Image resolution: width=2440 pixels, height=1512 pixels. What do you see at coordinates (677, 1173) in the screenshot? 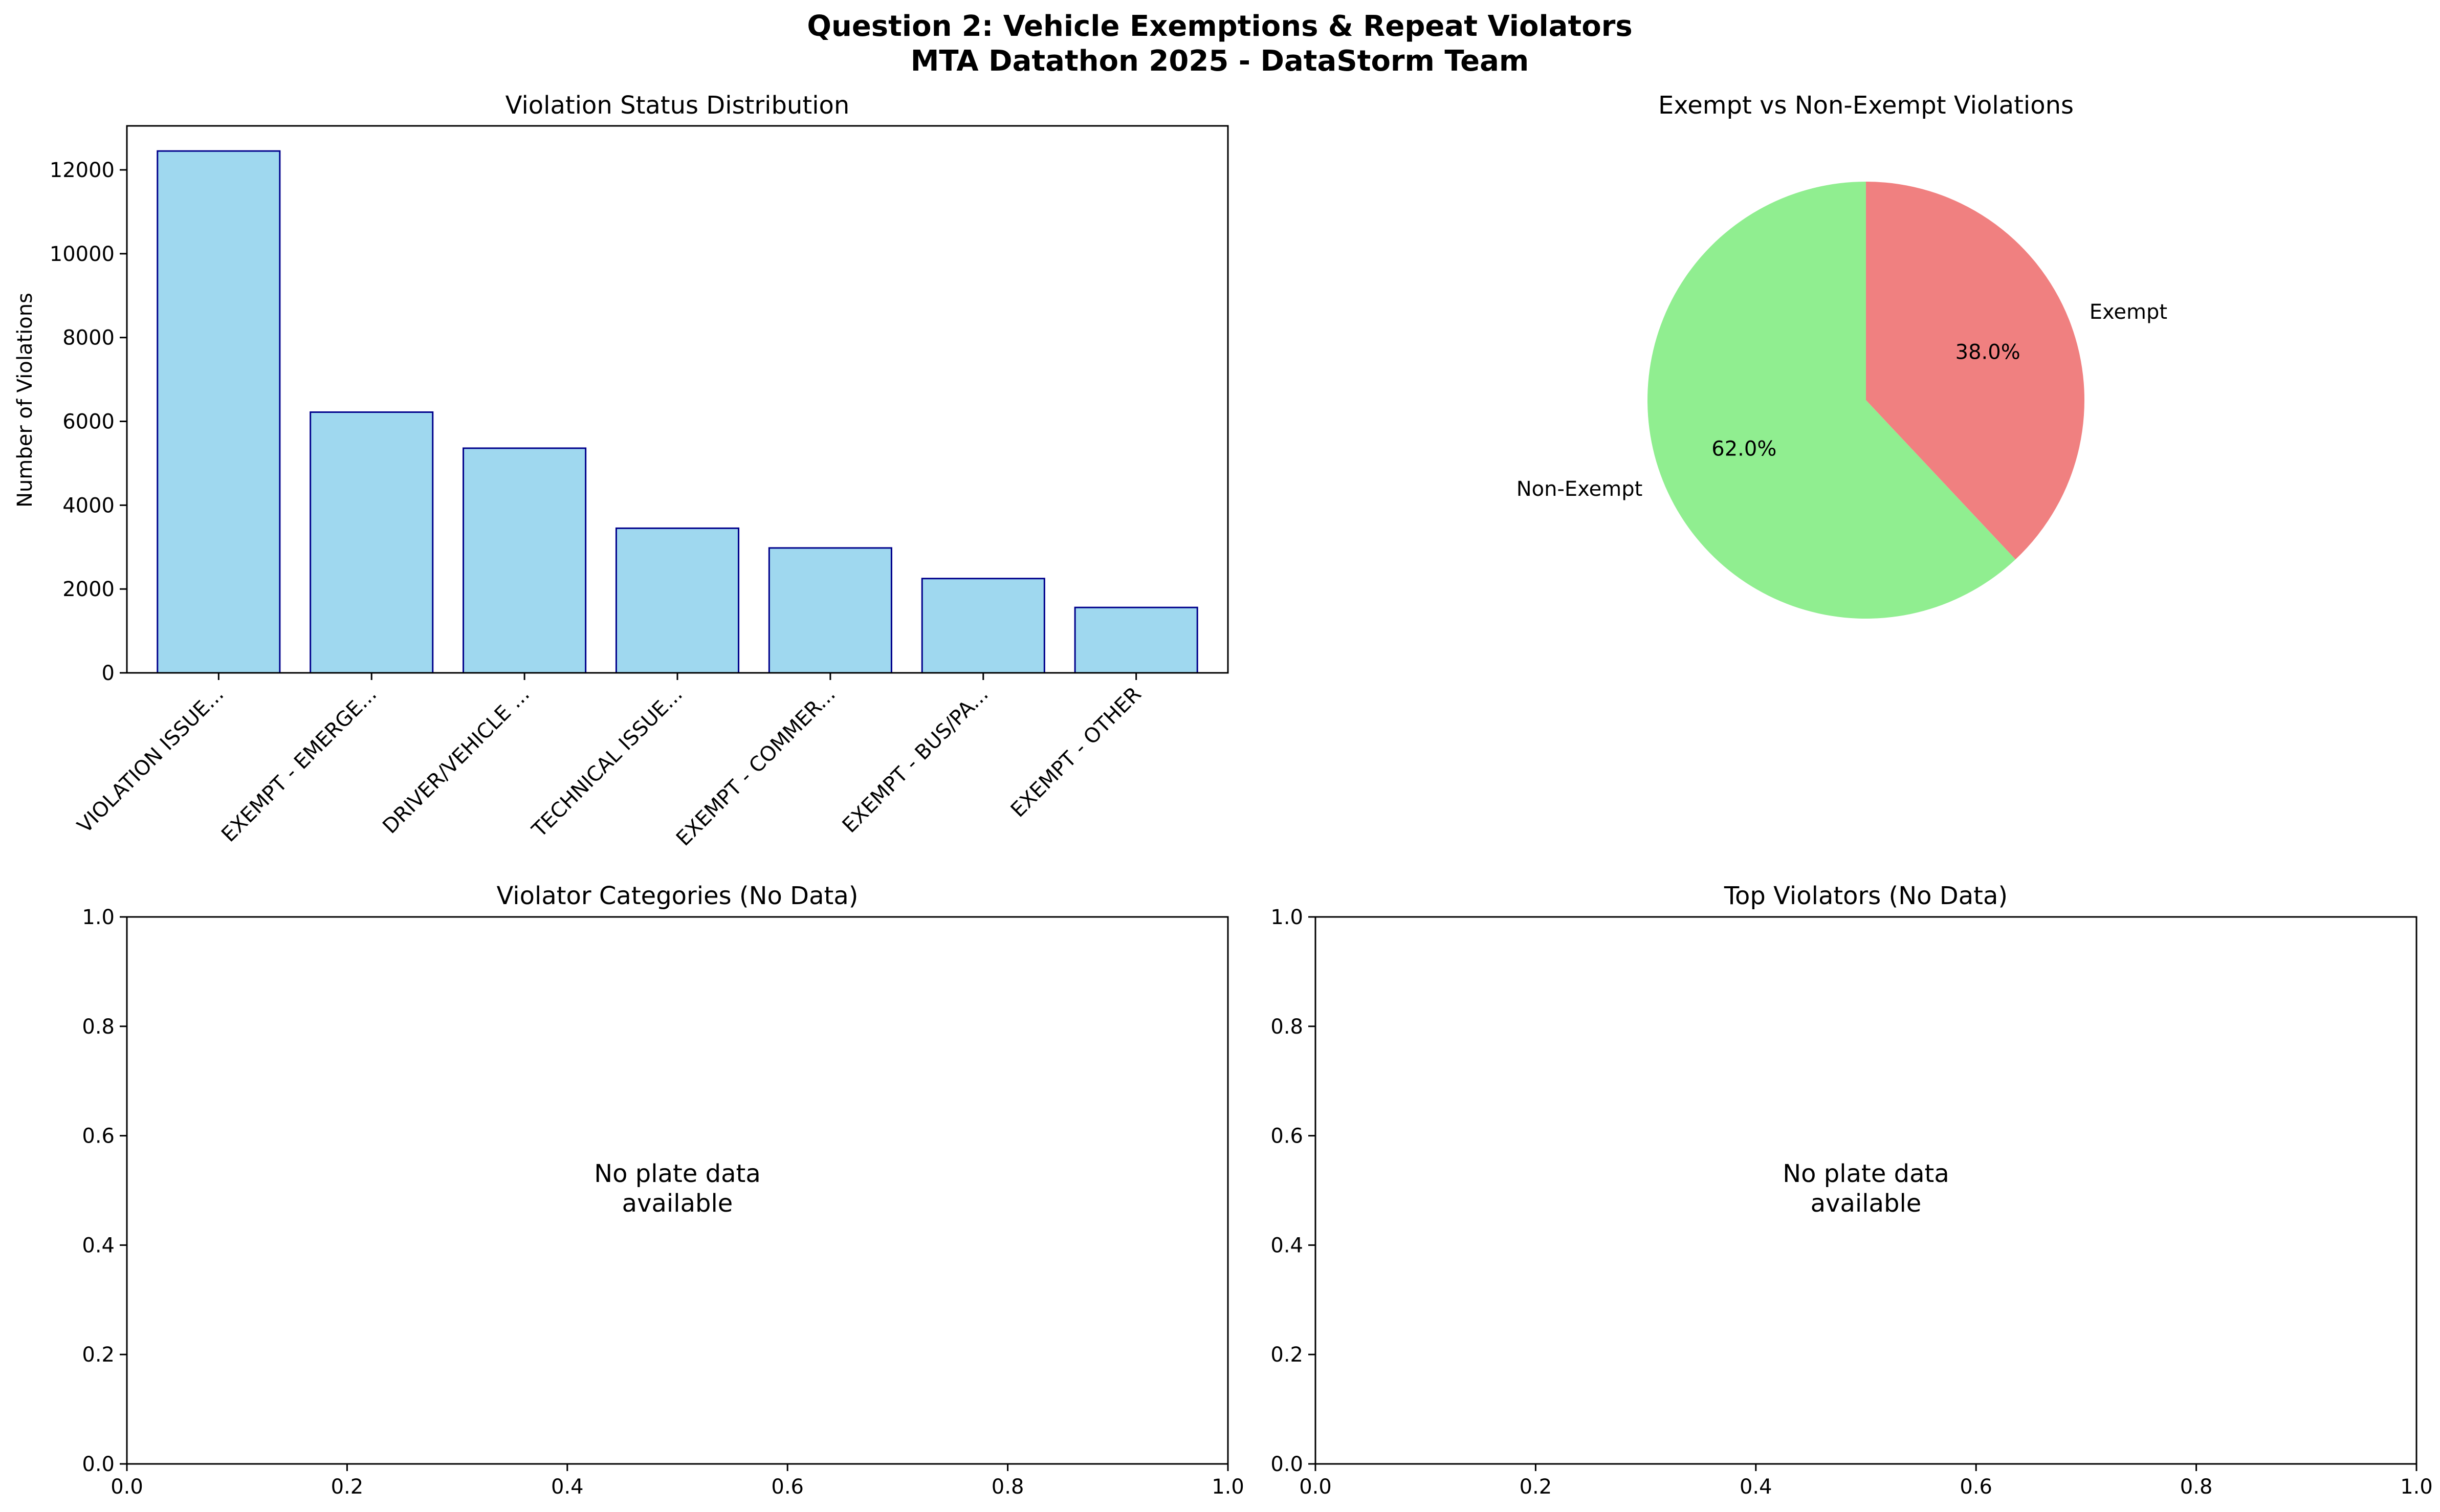
I see `violator-categories-no-data-line1: No plate data` at bounding box center [677, 1173].